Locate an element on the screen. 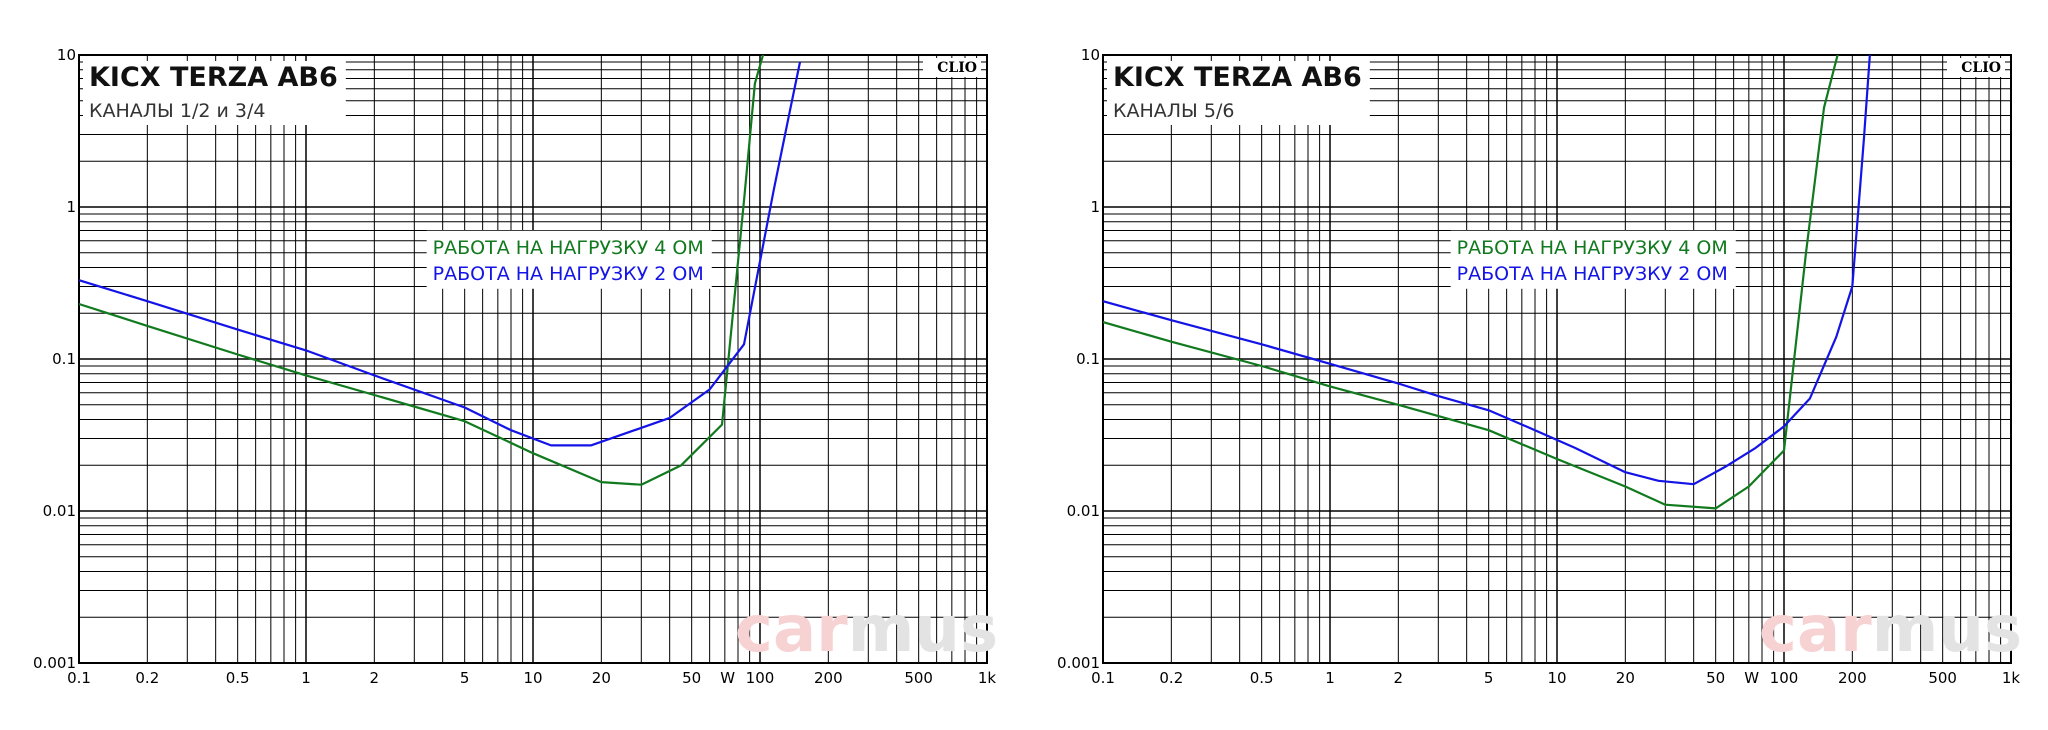 This screenshot has height=730, width=2048. chart-subtitle: КАНАЛЫ 5/6 is located at coordinates (1173, 111).